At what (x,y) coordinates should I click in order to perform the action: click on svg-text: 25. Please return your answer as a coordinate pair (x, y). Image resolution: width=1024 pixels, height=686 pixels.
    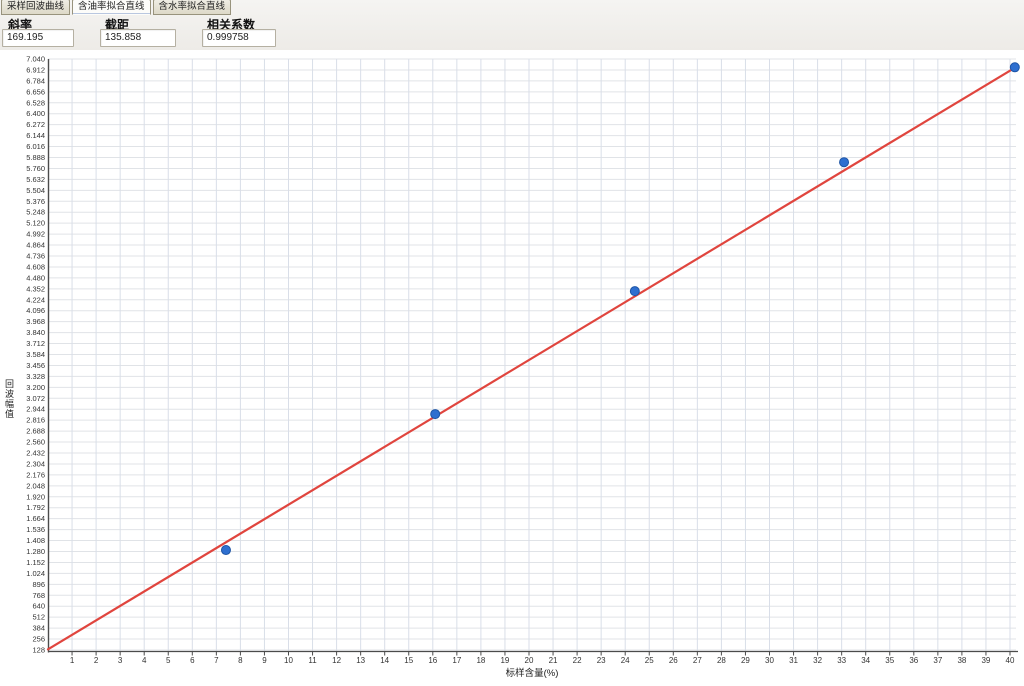
    Looking at the image, I should click on (649, 660).